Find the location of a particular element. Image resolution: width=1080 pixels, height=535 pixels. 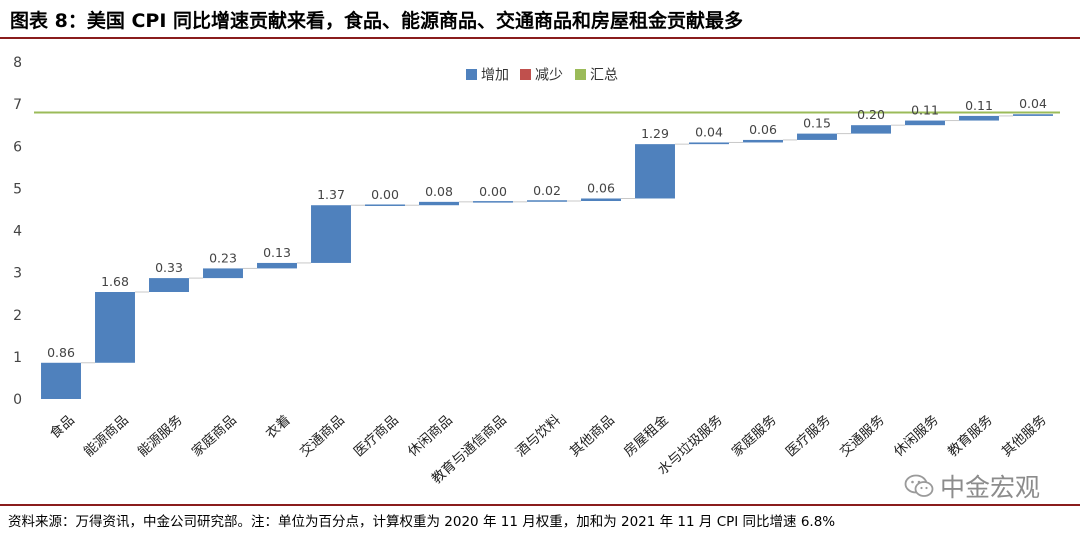

data-label: 1.29 is located at coordinates (655, 133).